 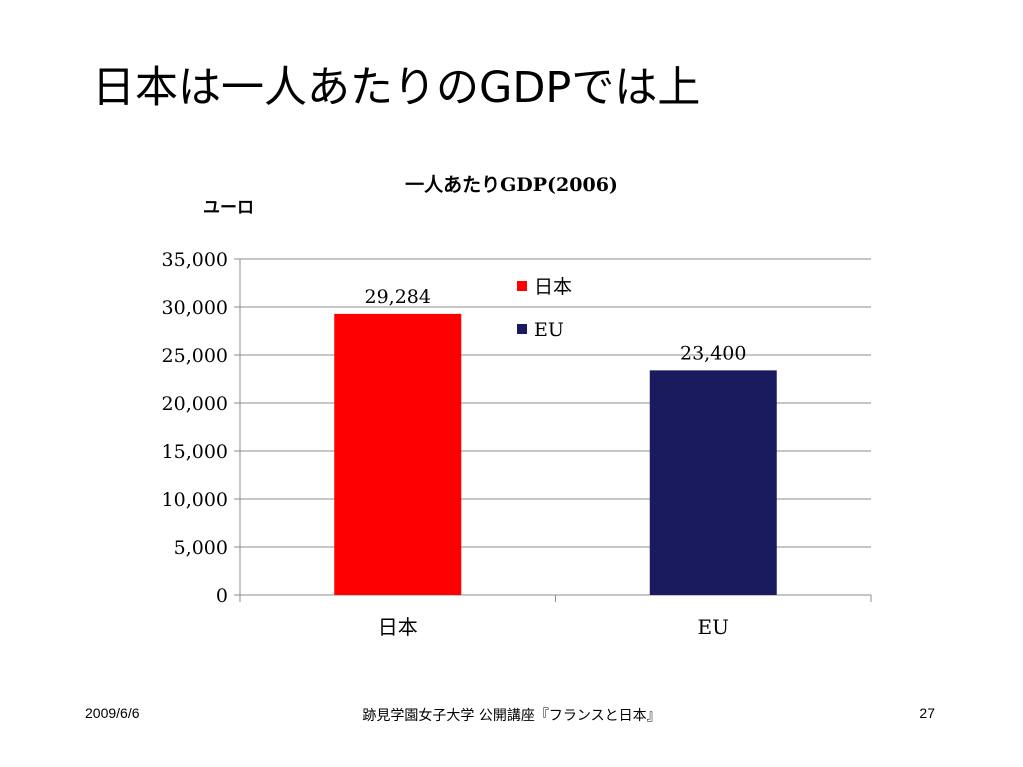 I want to click on footer-date: 2009/6/6, so click(x=112, y=713).